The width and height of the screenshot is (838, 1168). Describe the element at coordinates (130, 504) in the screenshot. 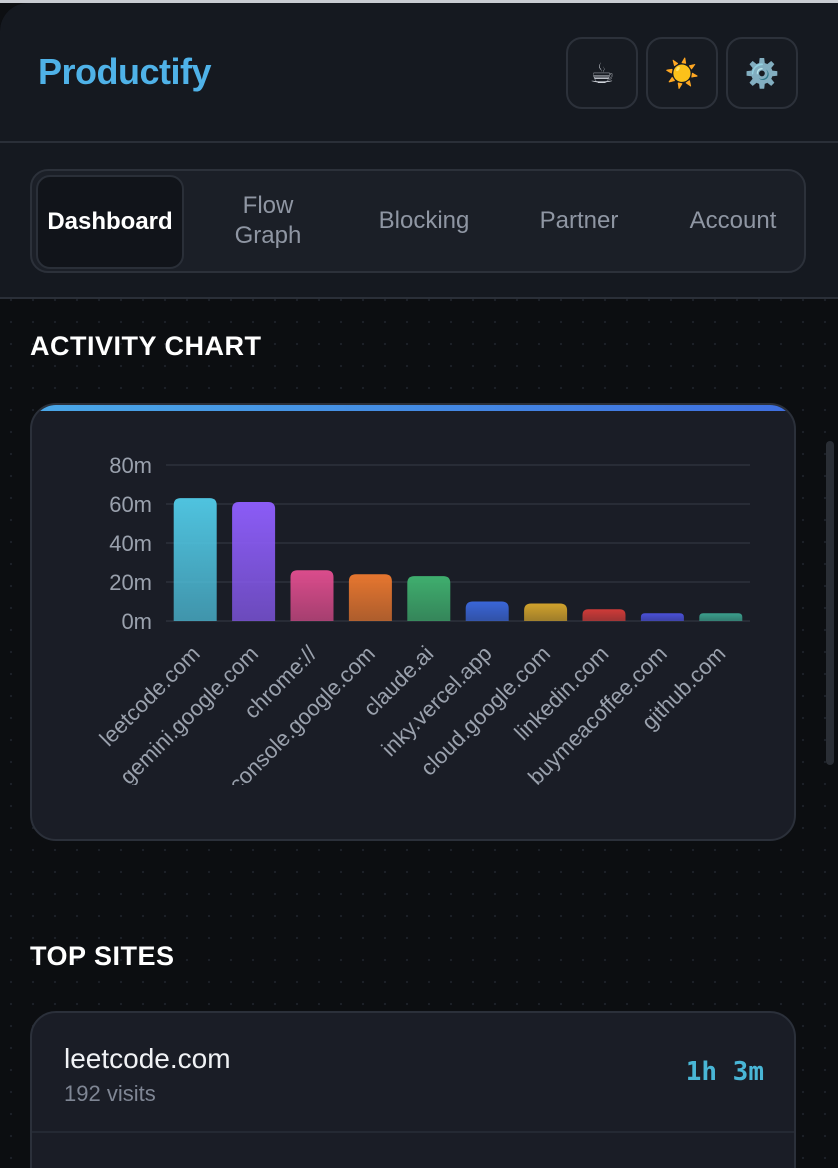

I see `y-tick-label: 60m` at that location.